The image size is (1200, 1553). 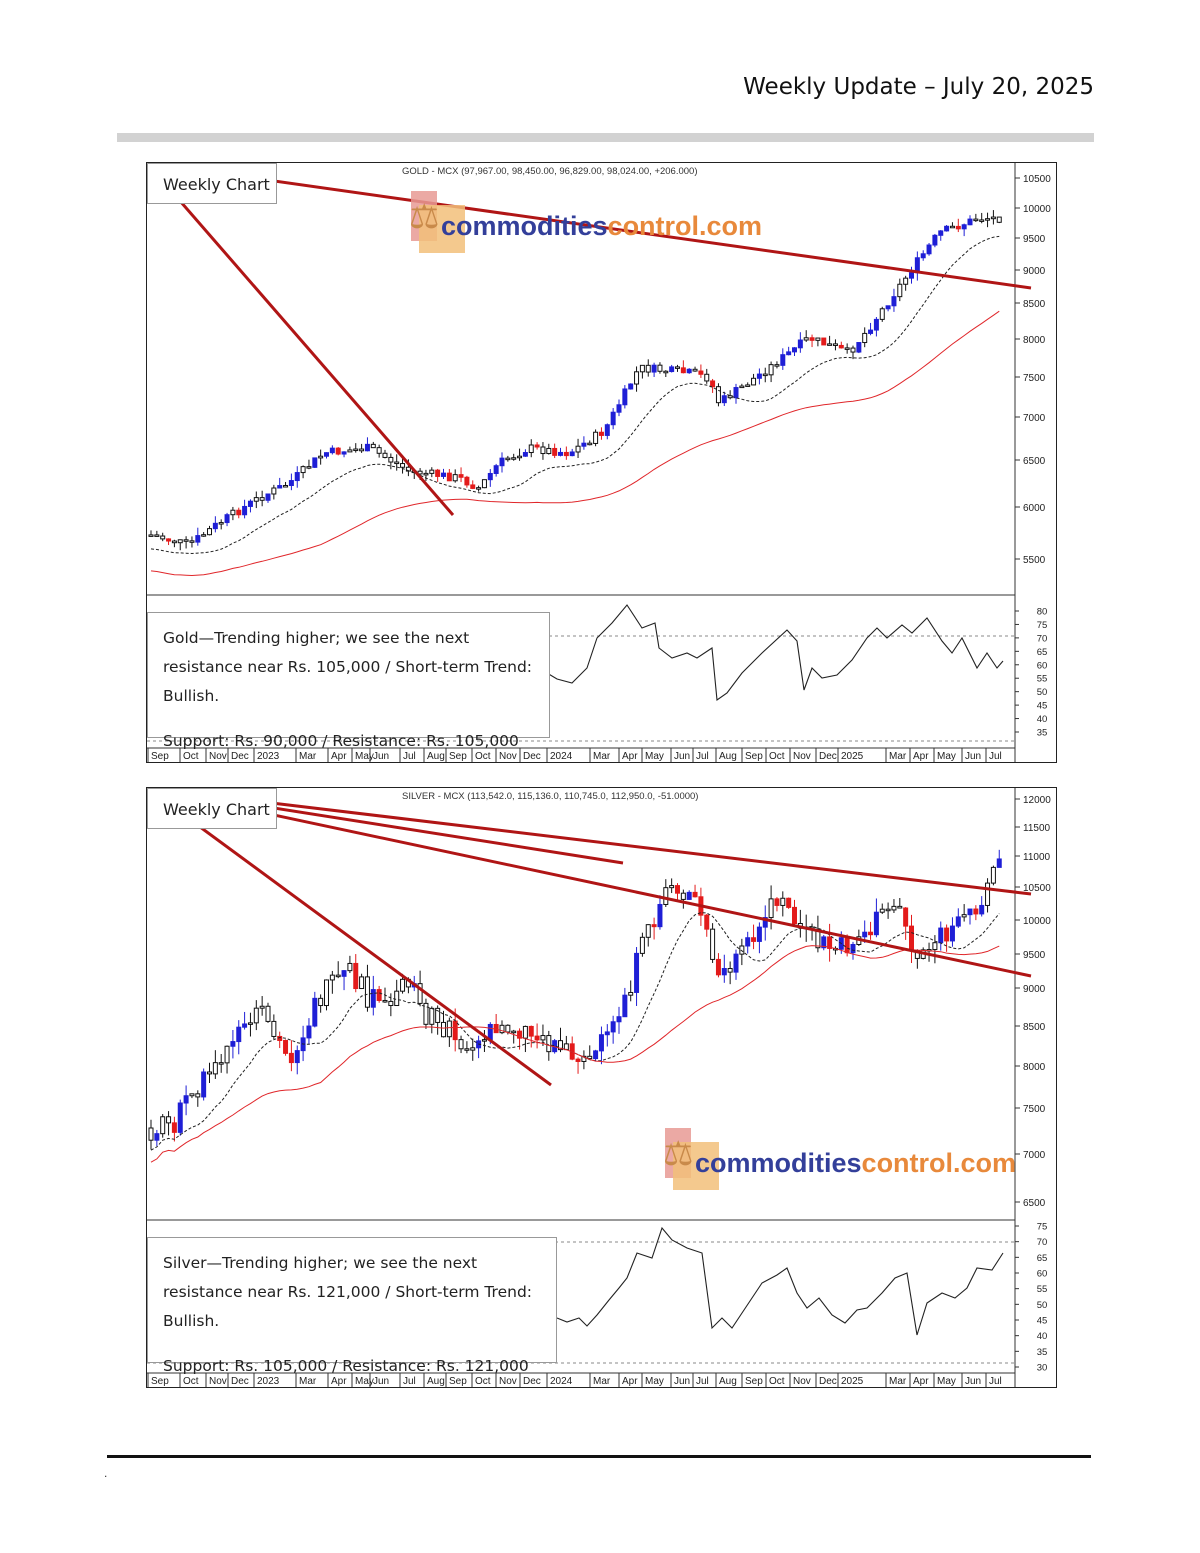 What do you see at coordinates (508, 756) in the screenshot?
I see `time-axis-label: Nov` at bounding box center [508, 756].